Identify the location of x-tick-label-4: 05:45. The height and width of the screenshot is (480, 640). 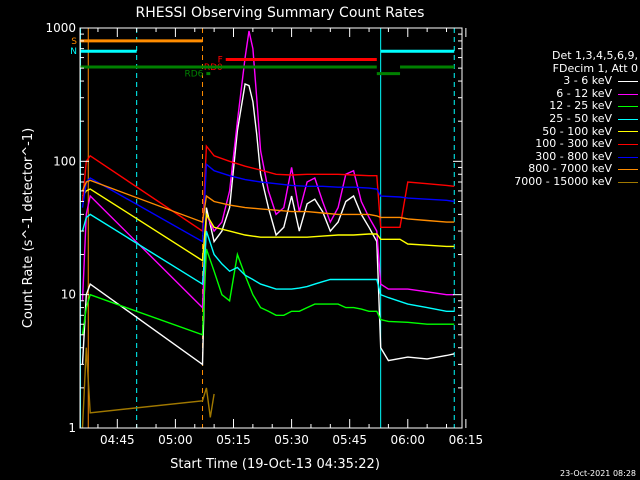
(349, 440).